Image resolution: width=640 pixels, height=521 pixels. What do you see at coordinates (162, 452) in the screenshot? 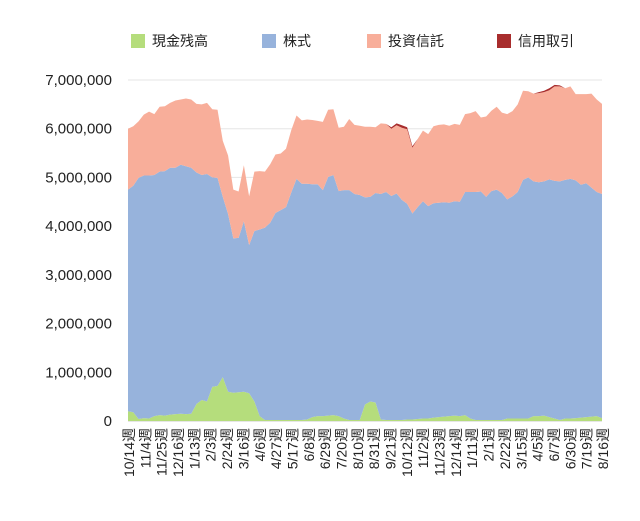
I see `x-tick-label: 11/25週` at bounding box center [162, 452].